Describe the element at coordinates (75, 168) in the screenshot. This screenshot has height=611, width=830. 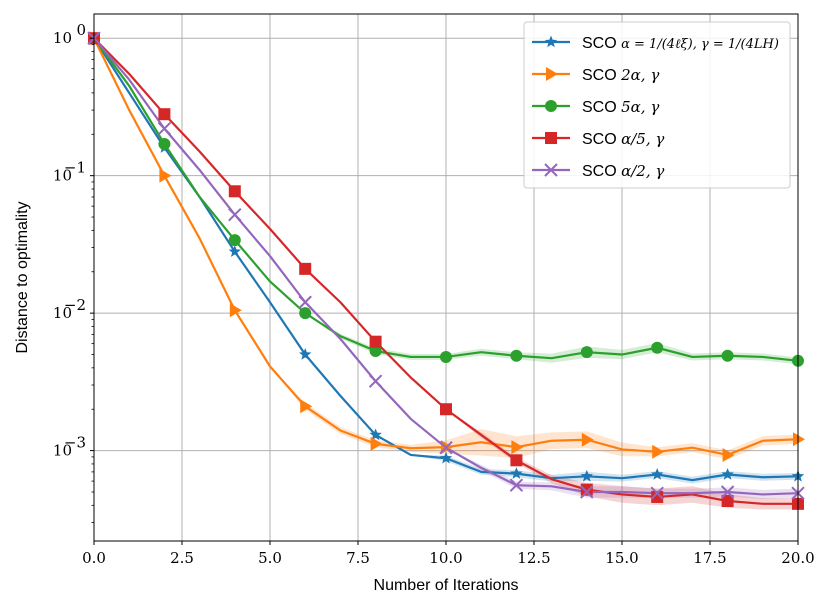
I see `y-tick-exponent: −1` at that location.